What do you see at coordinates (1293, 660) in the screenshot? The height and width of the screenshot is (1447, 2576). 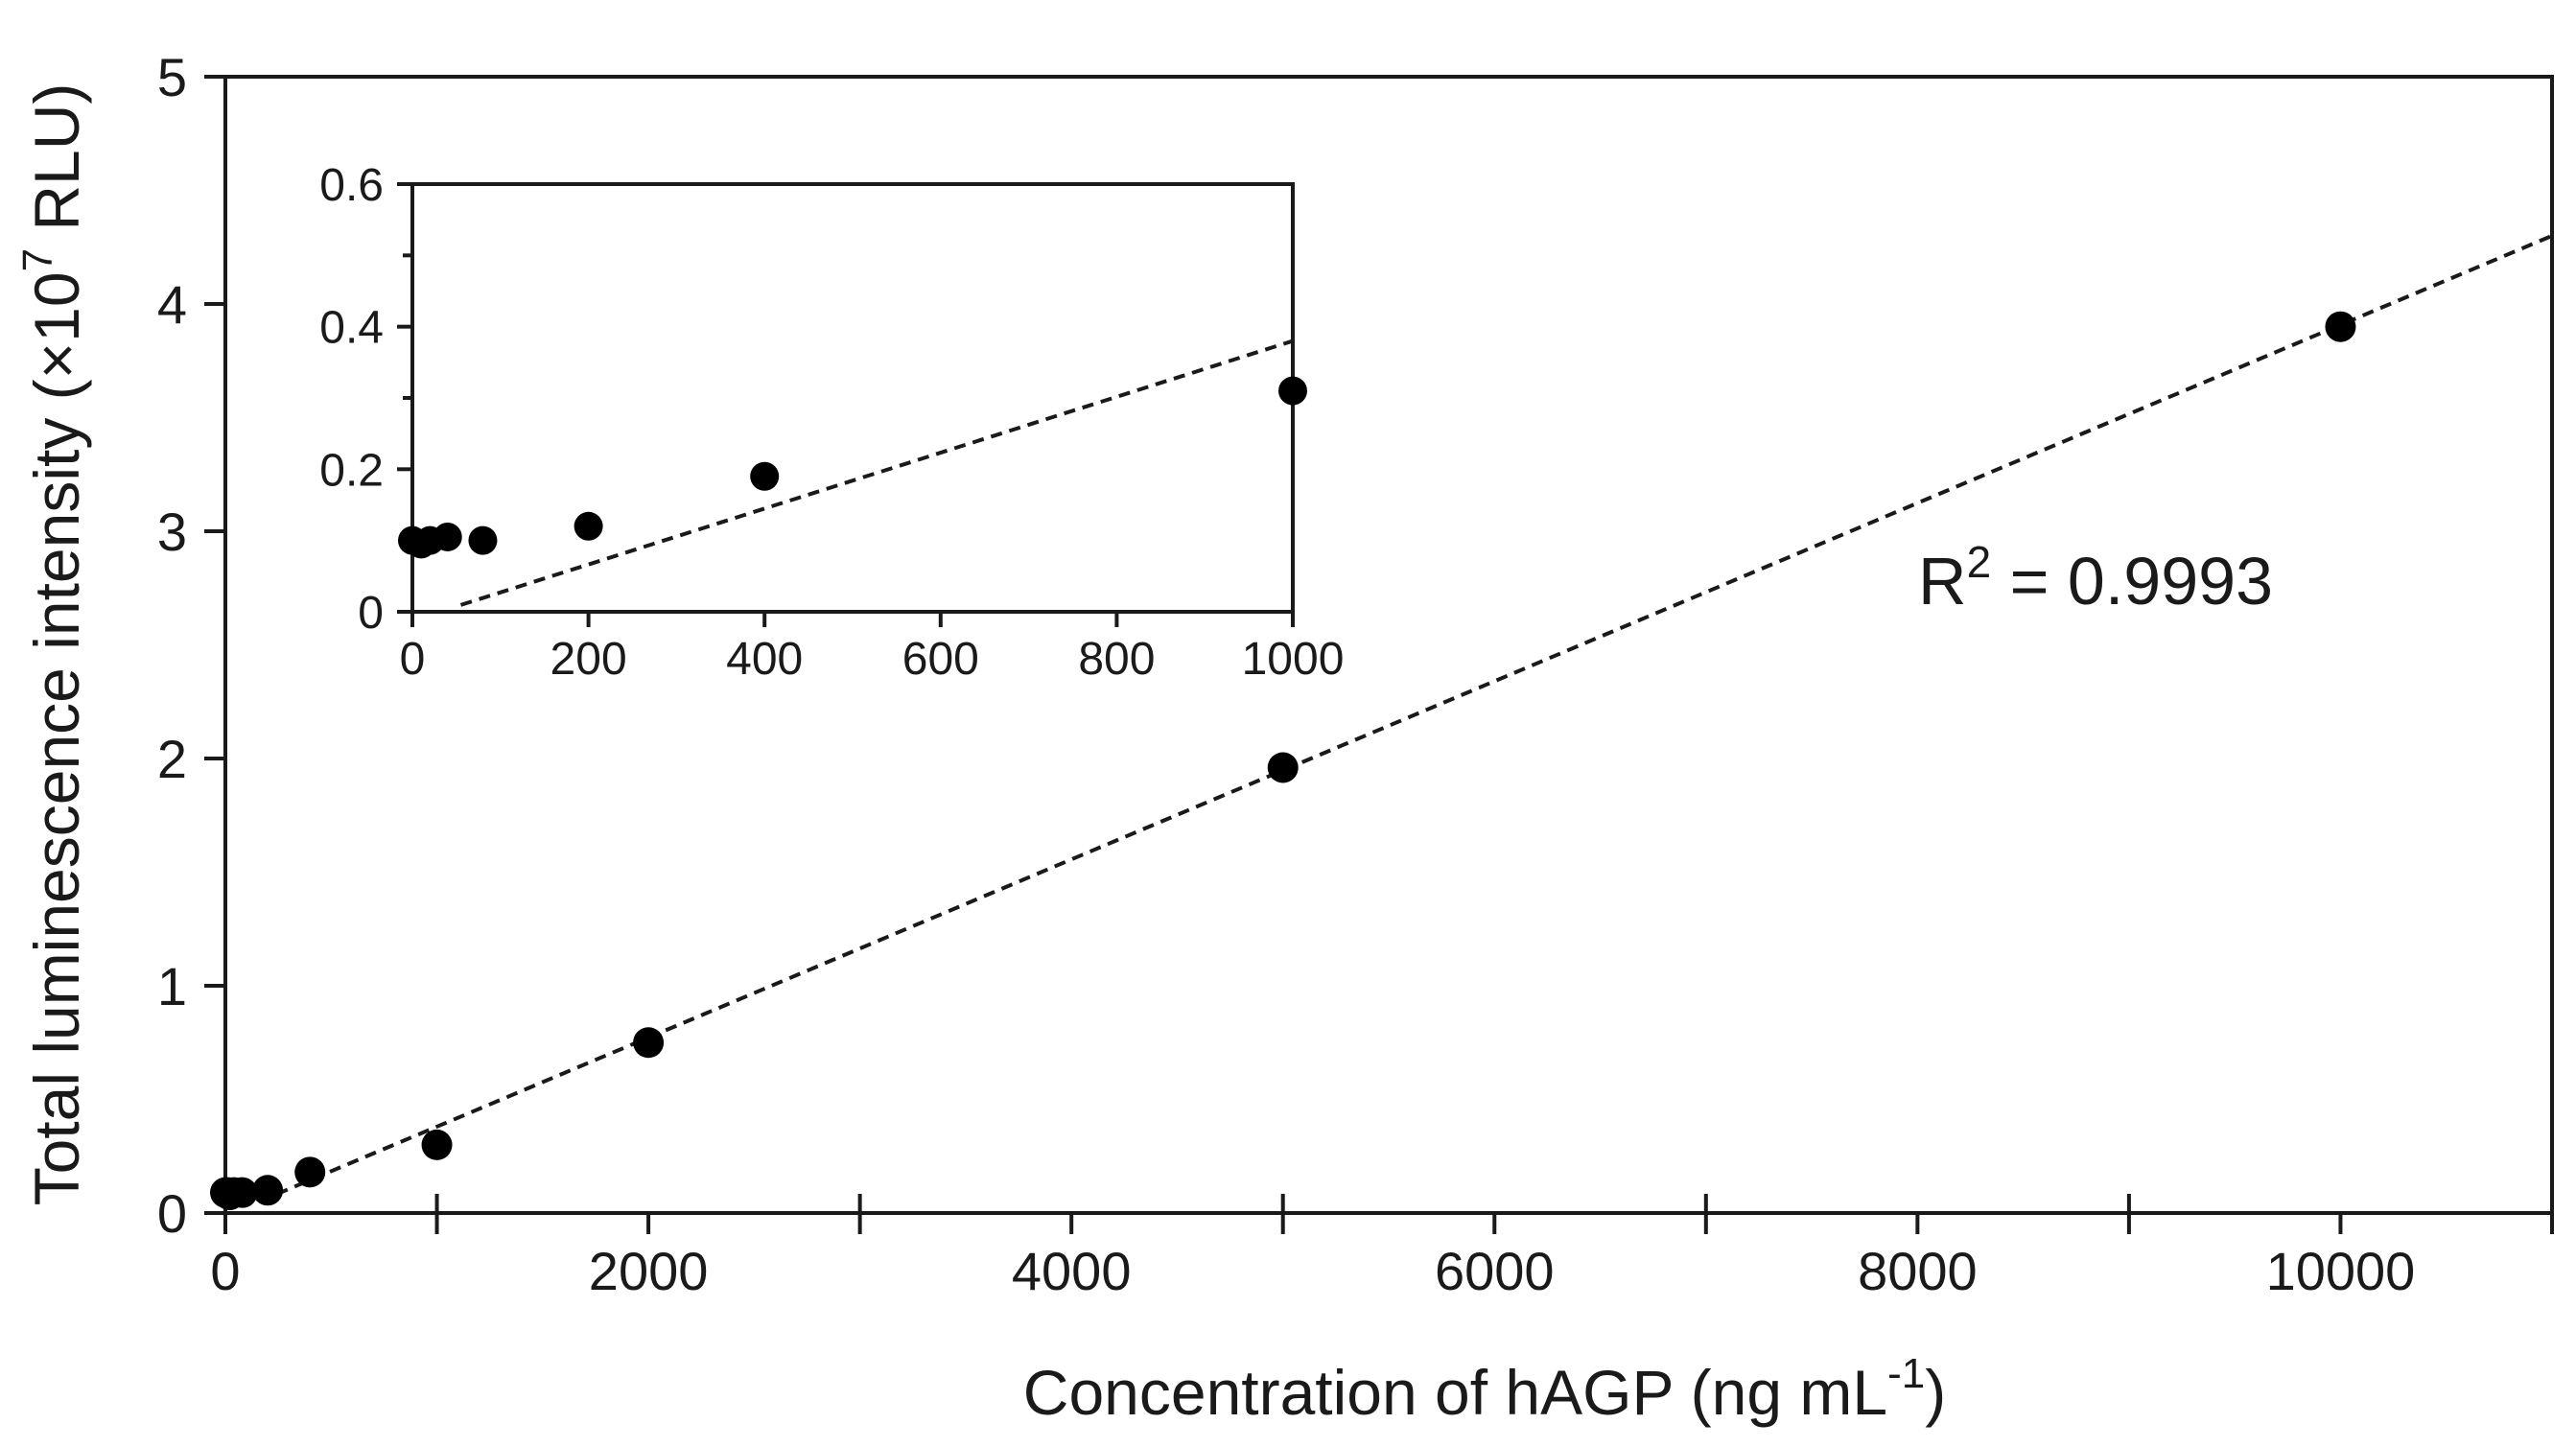 I see `inset-x-tick-label: 1000` at bounding box center [1293, 660].